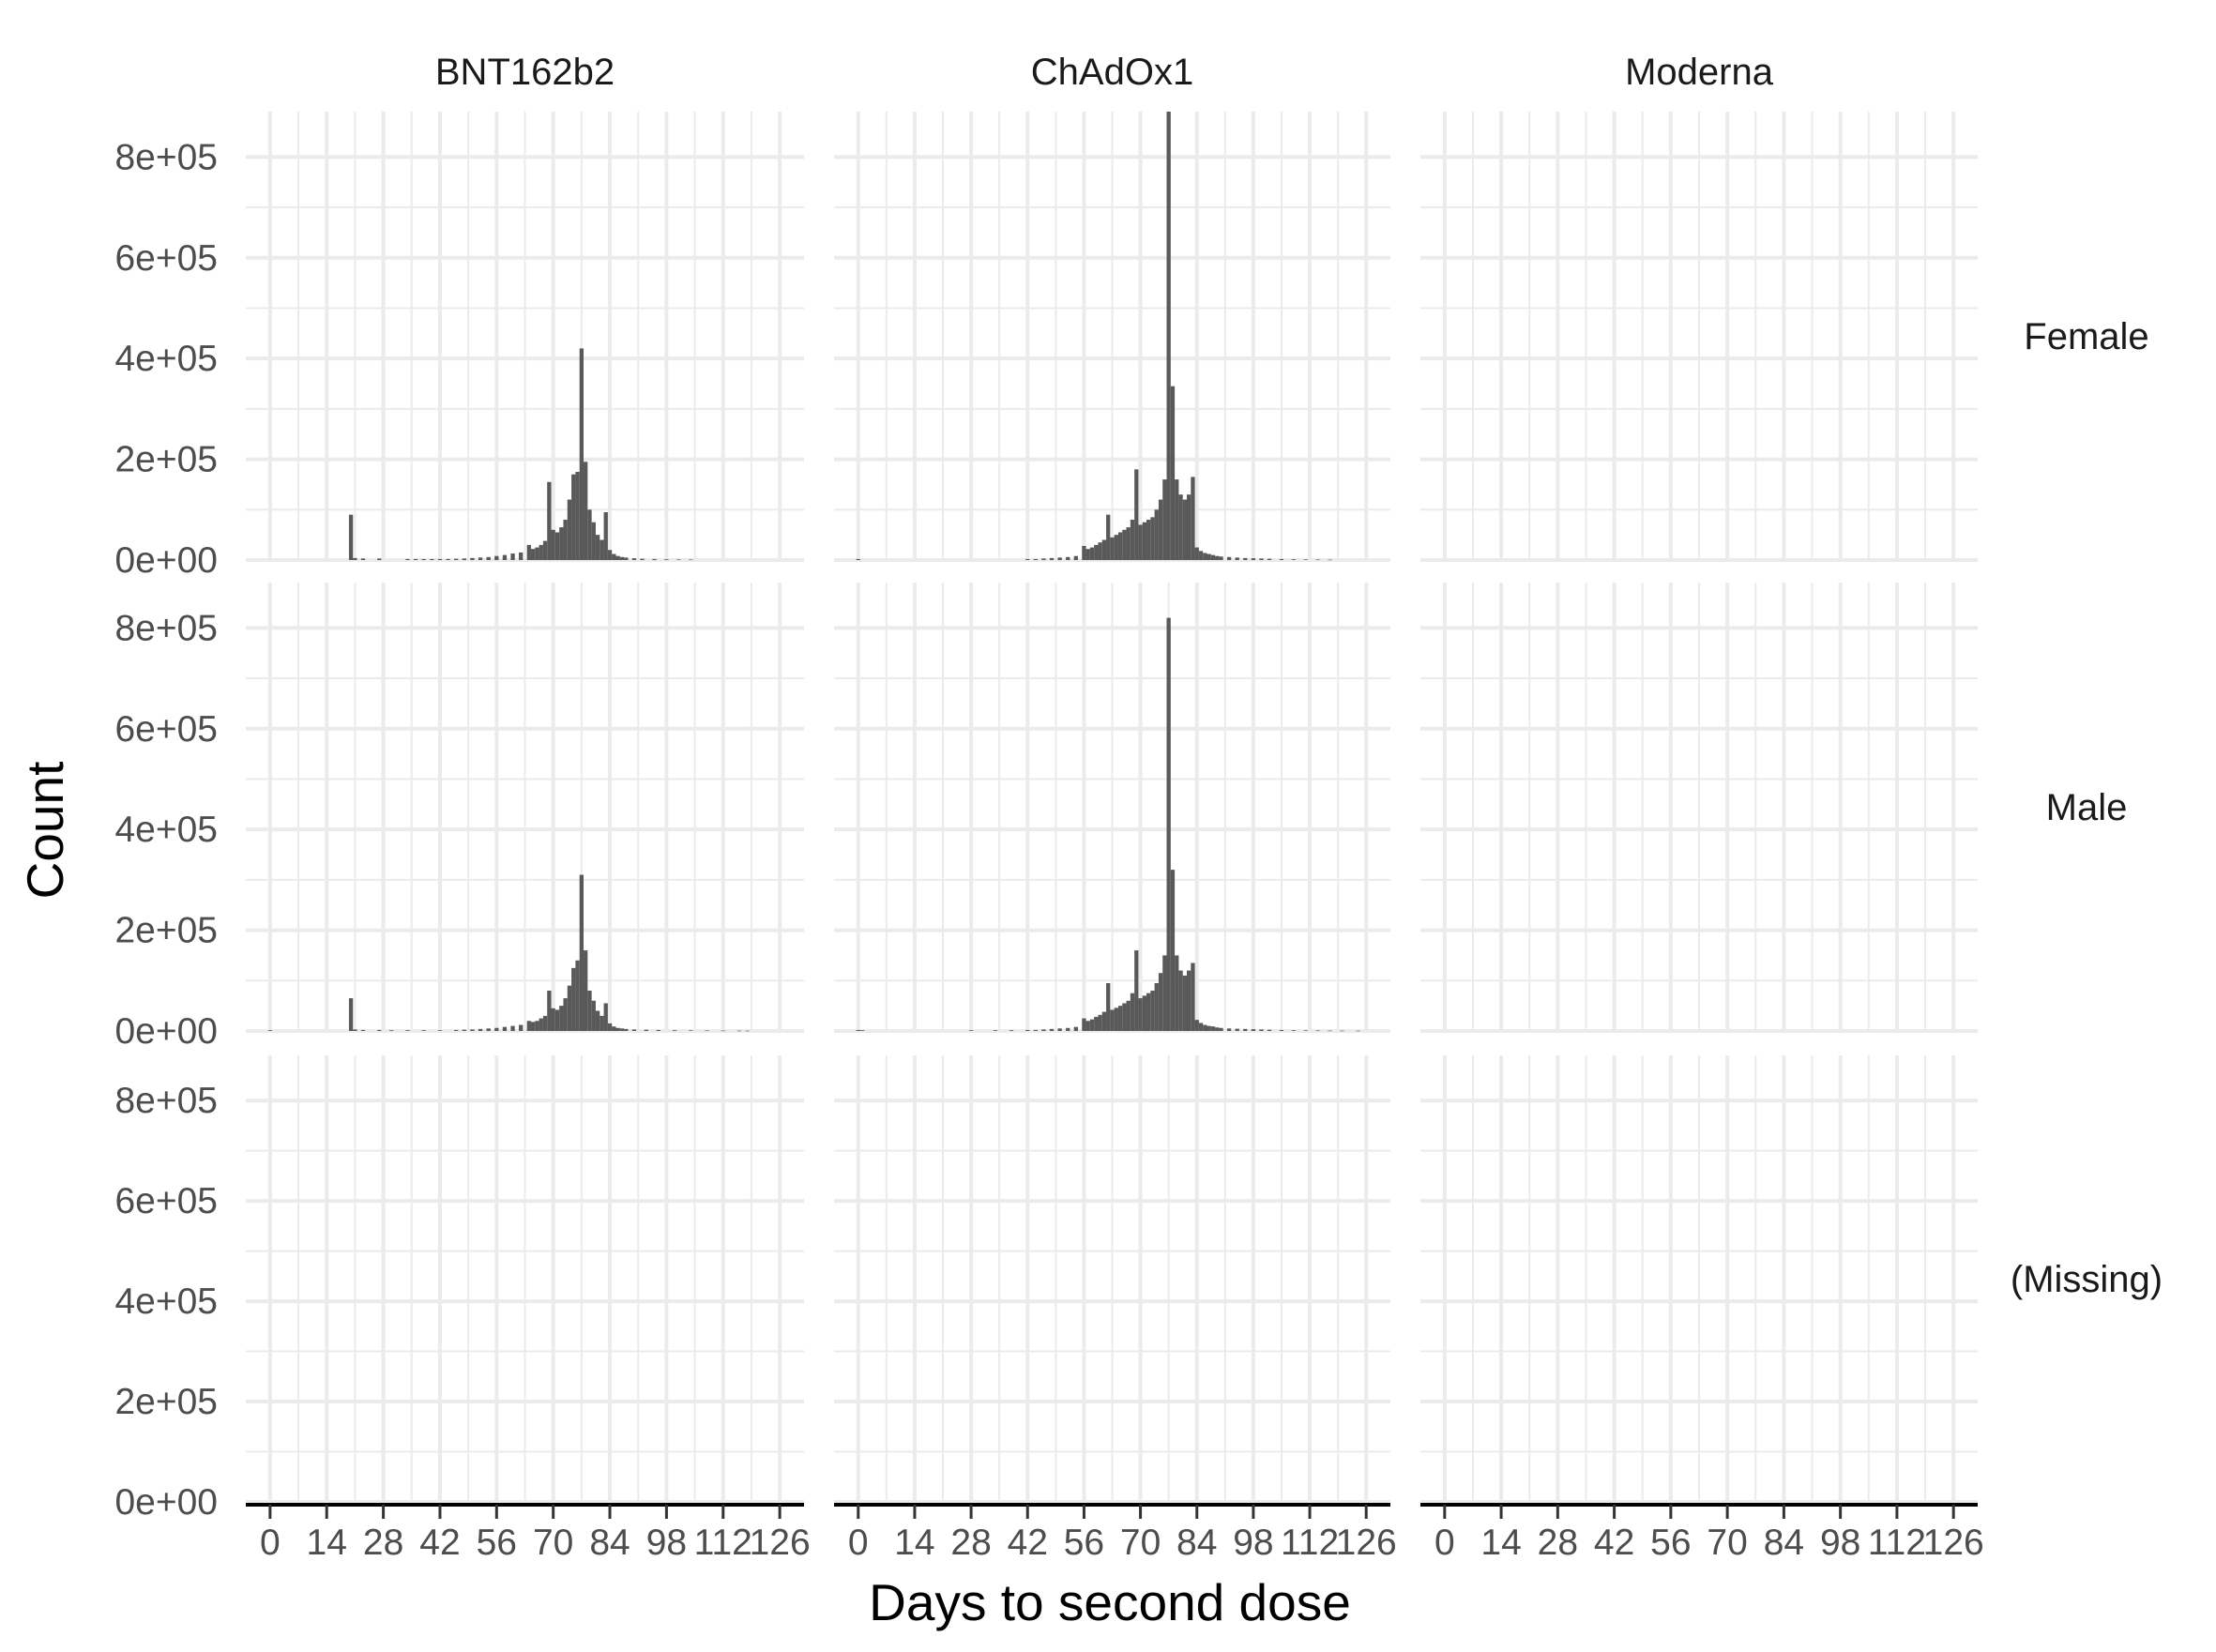  What do you see at coordinates (1253, 1543) in the screenshot?
I see `x-tick-label: 98` at bounding box center [1253, 1543].